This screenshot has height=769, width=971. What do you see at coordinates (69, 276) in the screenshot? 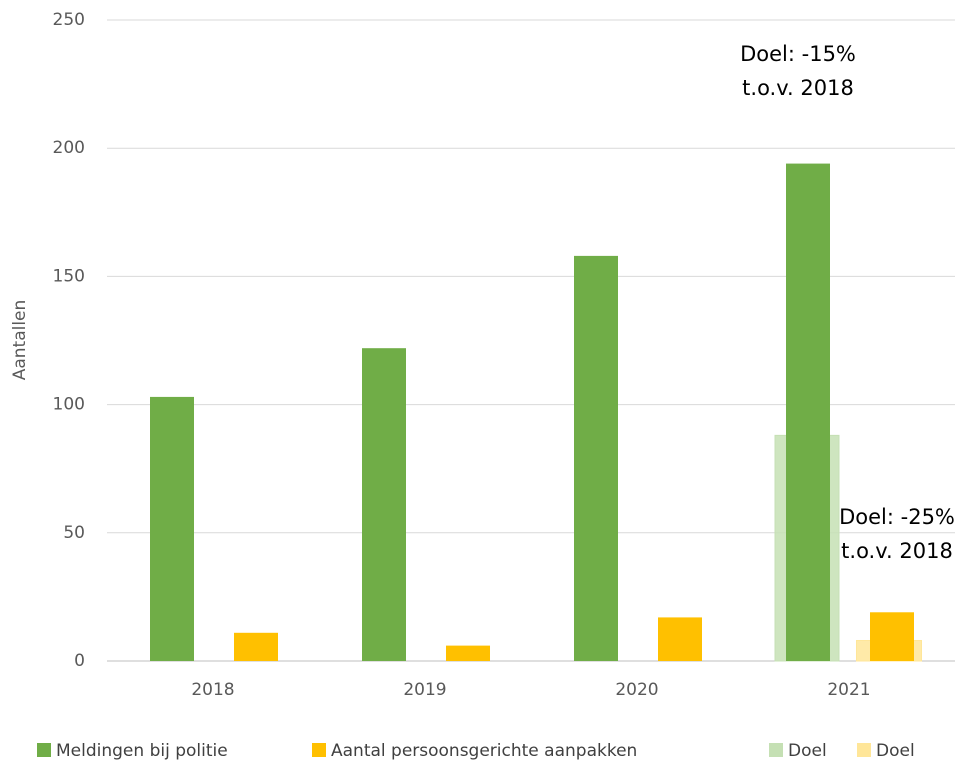
I see `y-tick-label: 150` at bounding box center [69, 276].